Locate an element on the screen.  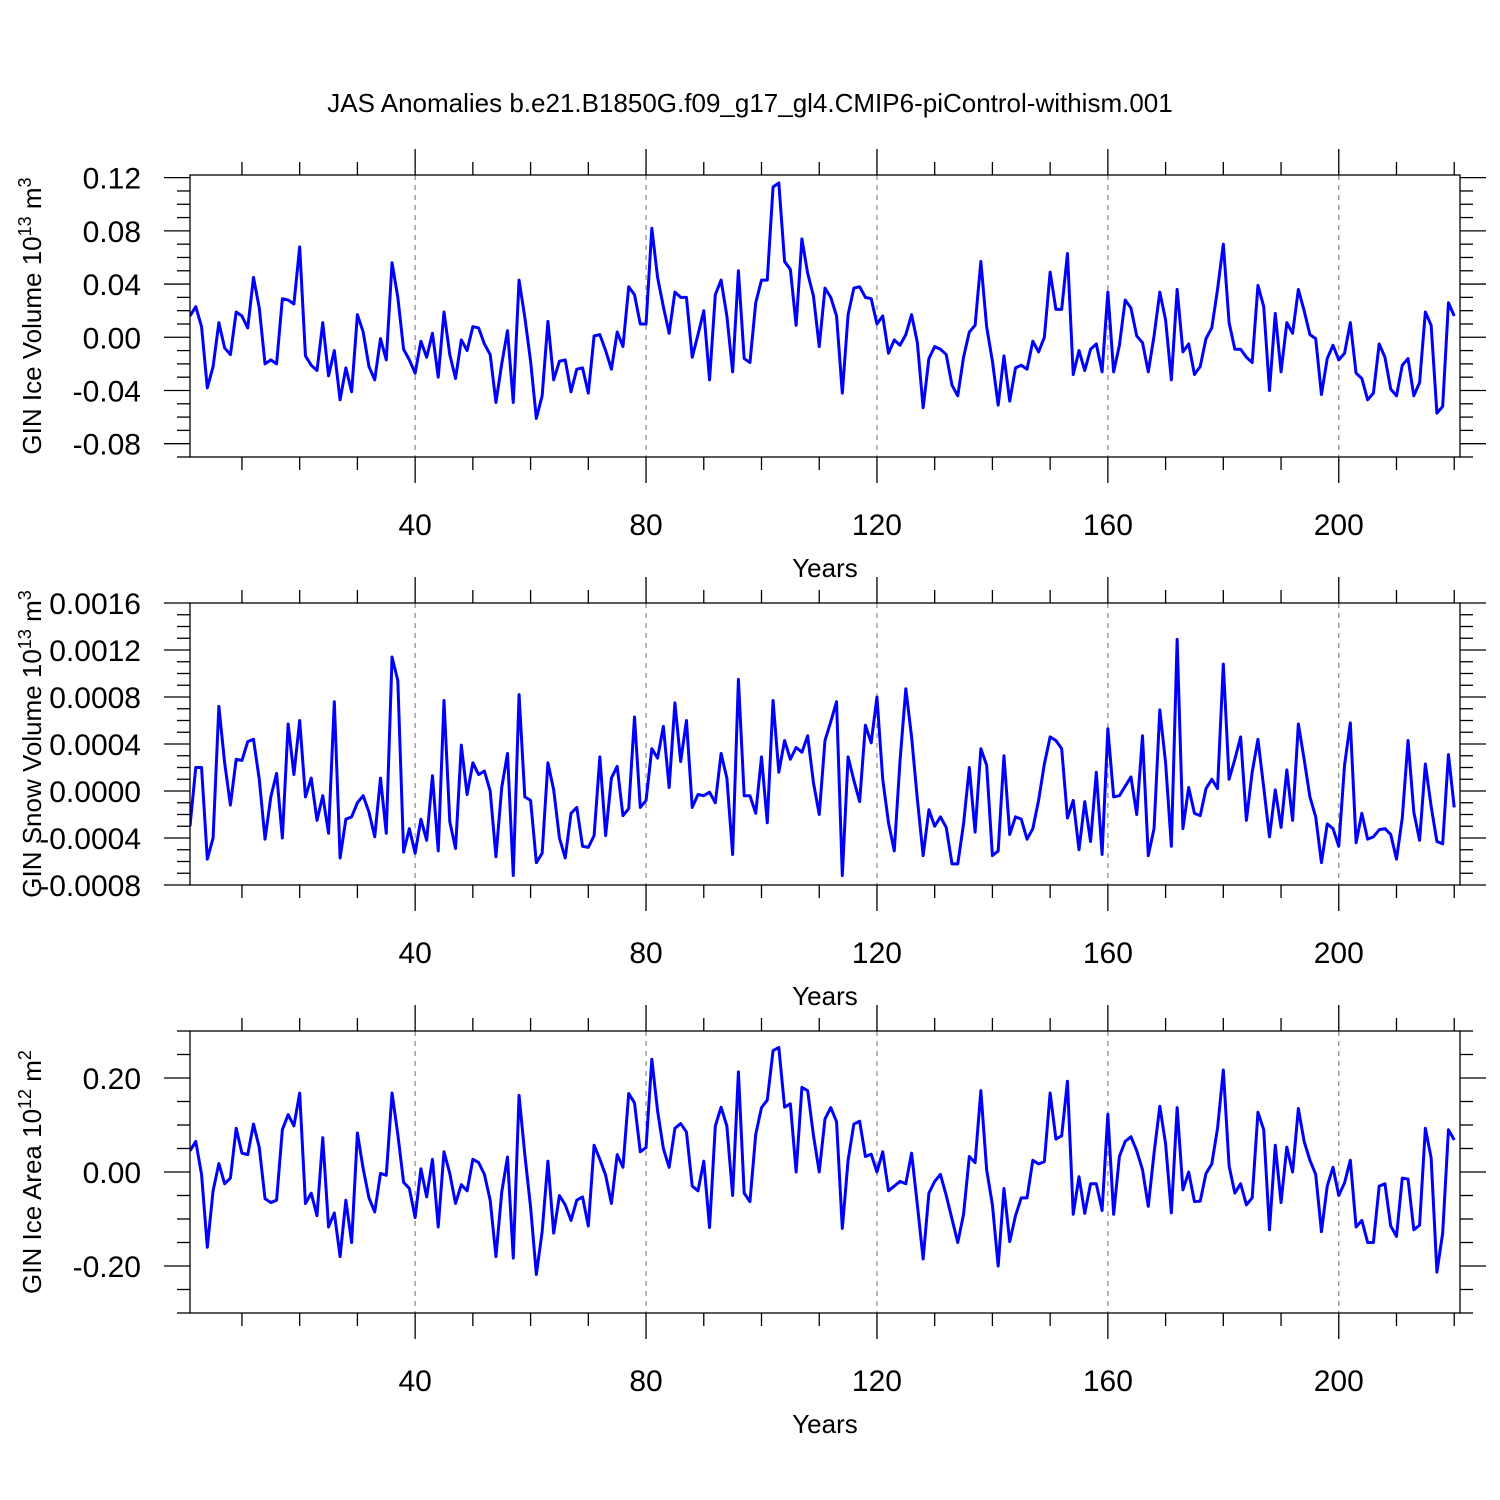
y-tick-label: -0.04 is located at coordinates (107, 391).